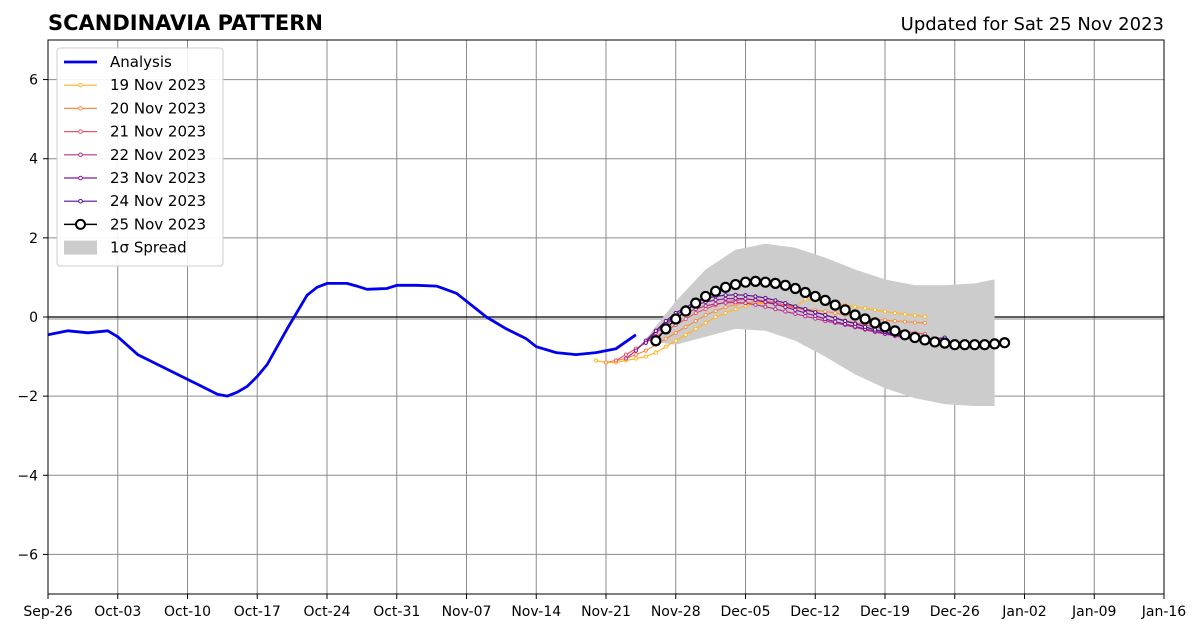 This screenshot has width=1202, height=633. Describe the element at coordinates (117, 612) in the screenshot. I see `x-tick-label: Oct-03` at that location.